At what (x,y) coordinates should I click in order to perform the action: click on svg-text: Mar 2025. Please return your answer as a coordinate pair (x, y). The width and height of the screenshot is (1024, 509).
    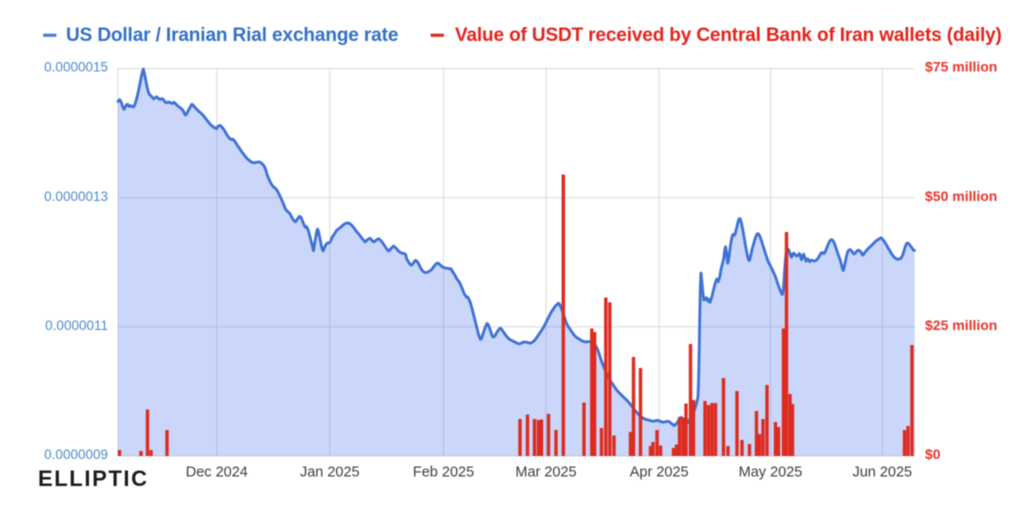
    Looking at the image, I should click on (545, 473).